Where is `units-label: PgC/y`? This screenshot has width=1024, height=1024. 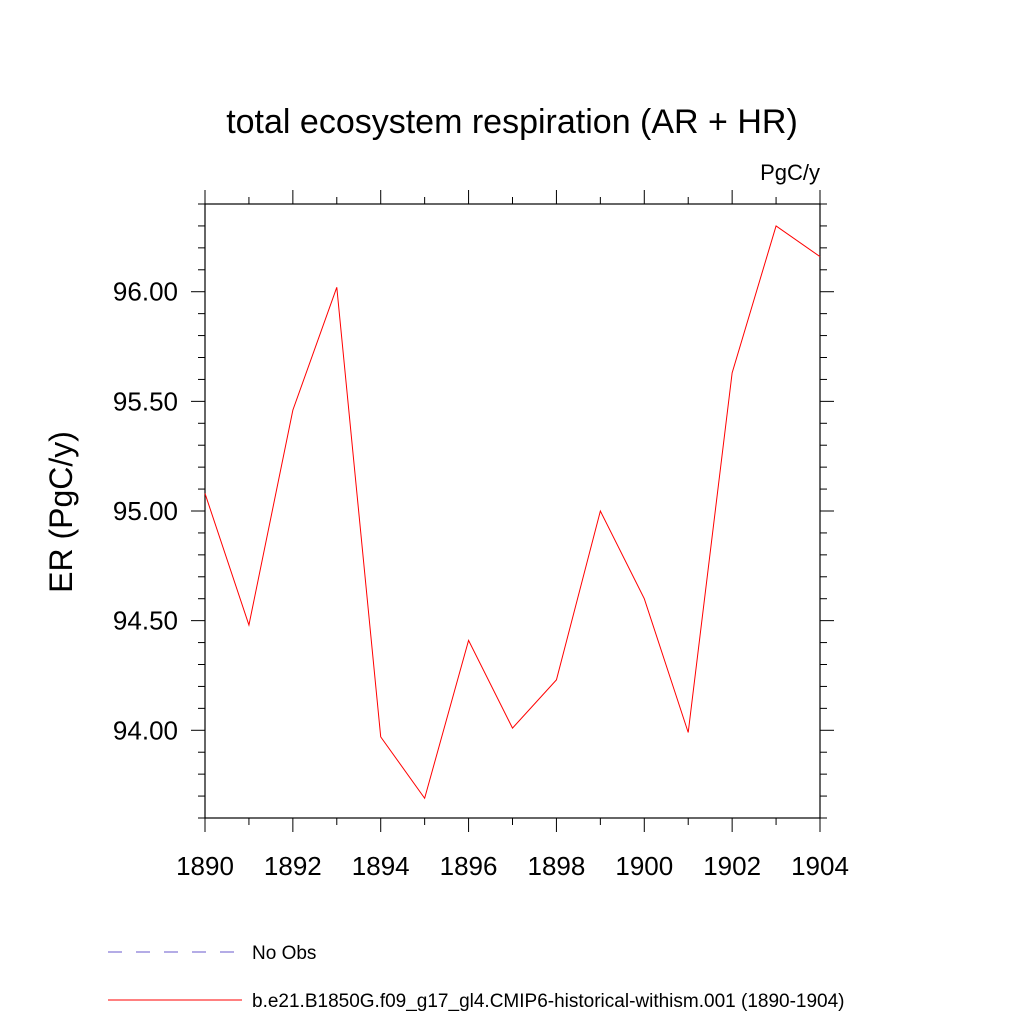 units-label: PgC/y is located at coordinates (790, 172).